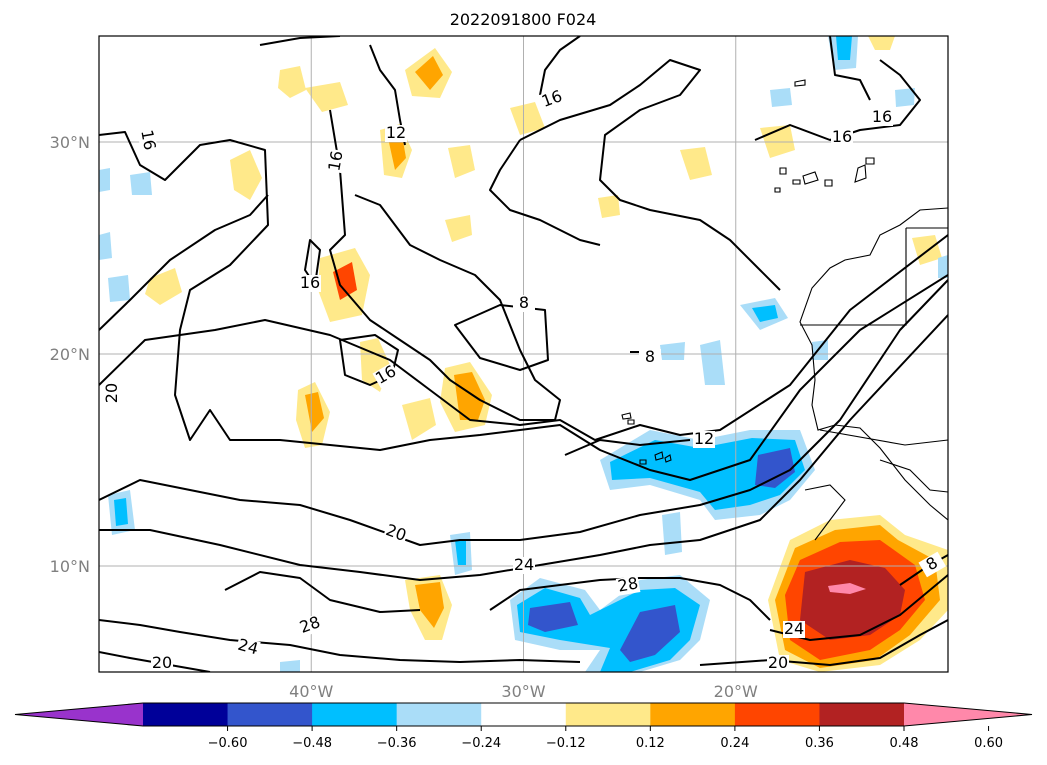 The image size is (1047, 765). I want to click on shade-blob-africa-peak, so click(847, 588).